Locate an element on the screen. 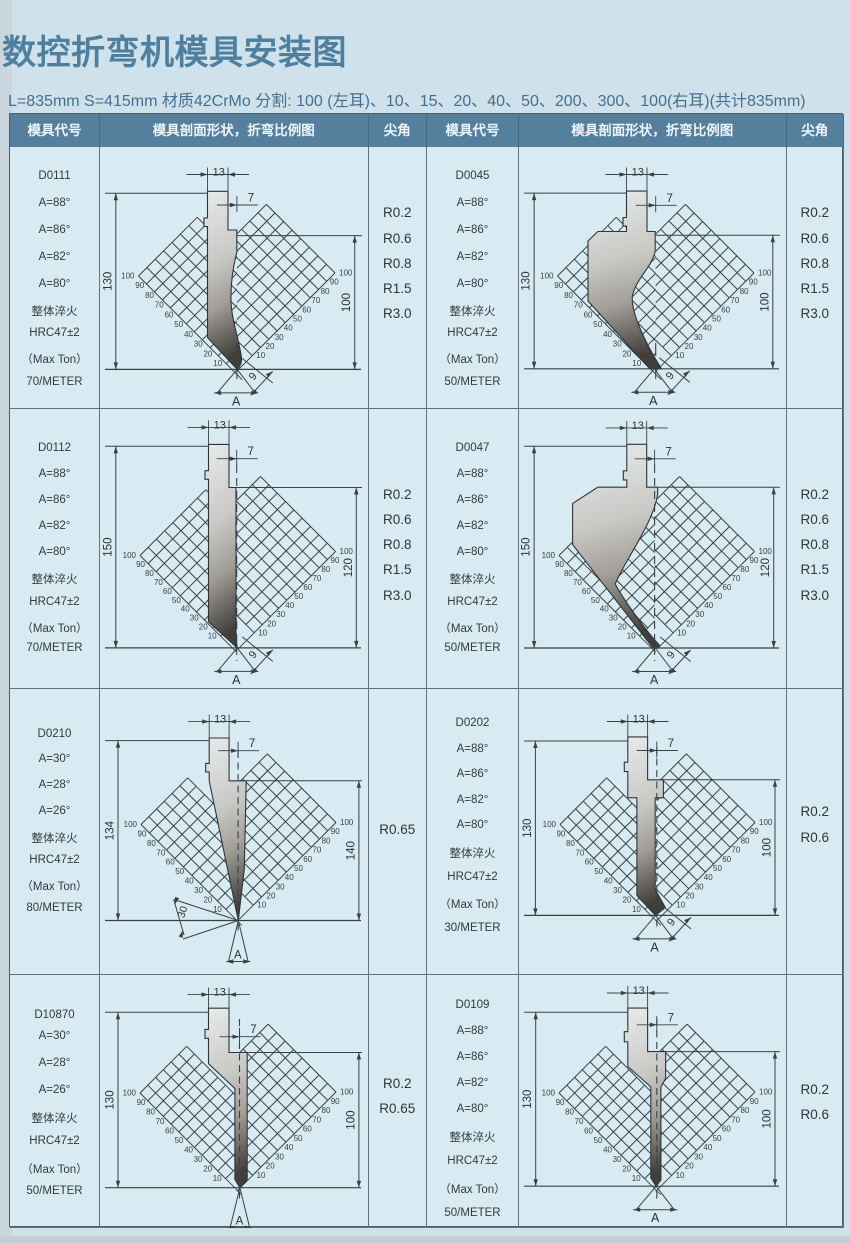 This screenshot has height=1243, width=850. svg-text: 120 is located at coordinates (349, 567).